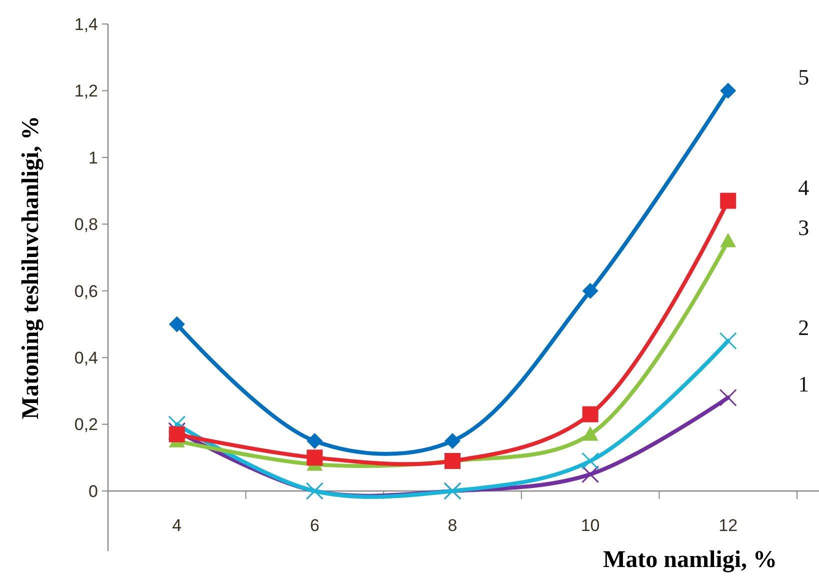 The height and width of the screenshot is (577, 819). I want to click on x-tick-label: 10, so click(590, 525).